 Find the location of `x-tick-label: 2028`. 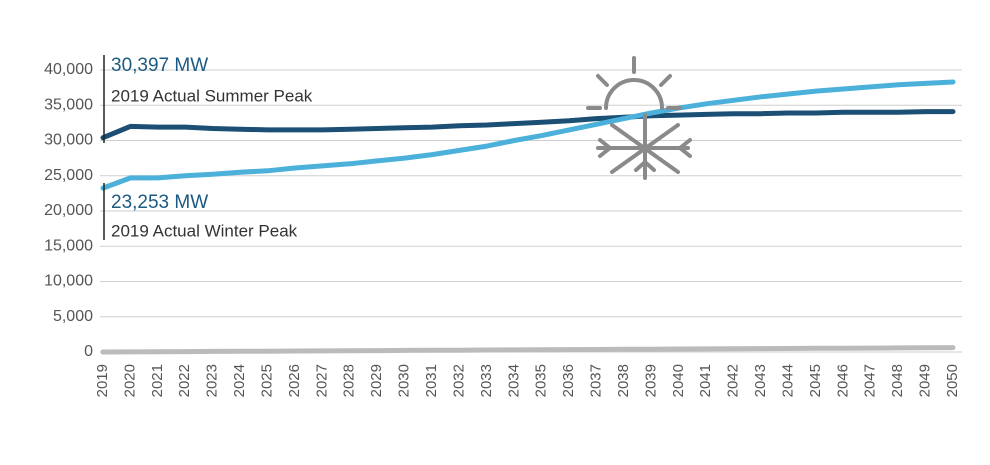

x-tick-label: 2028 is located at coordinates (349, 380).